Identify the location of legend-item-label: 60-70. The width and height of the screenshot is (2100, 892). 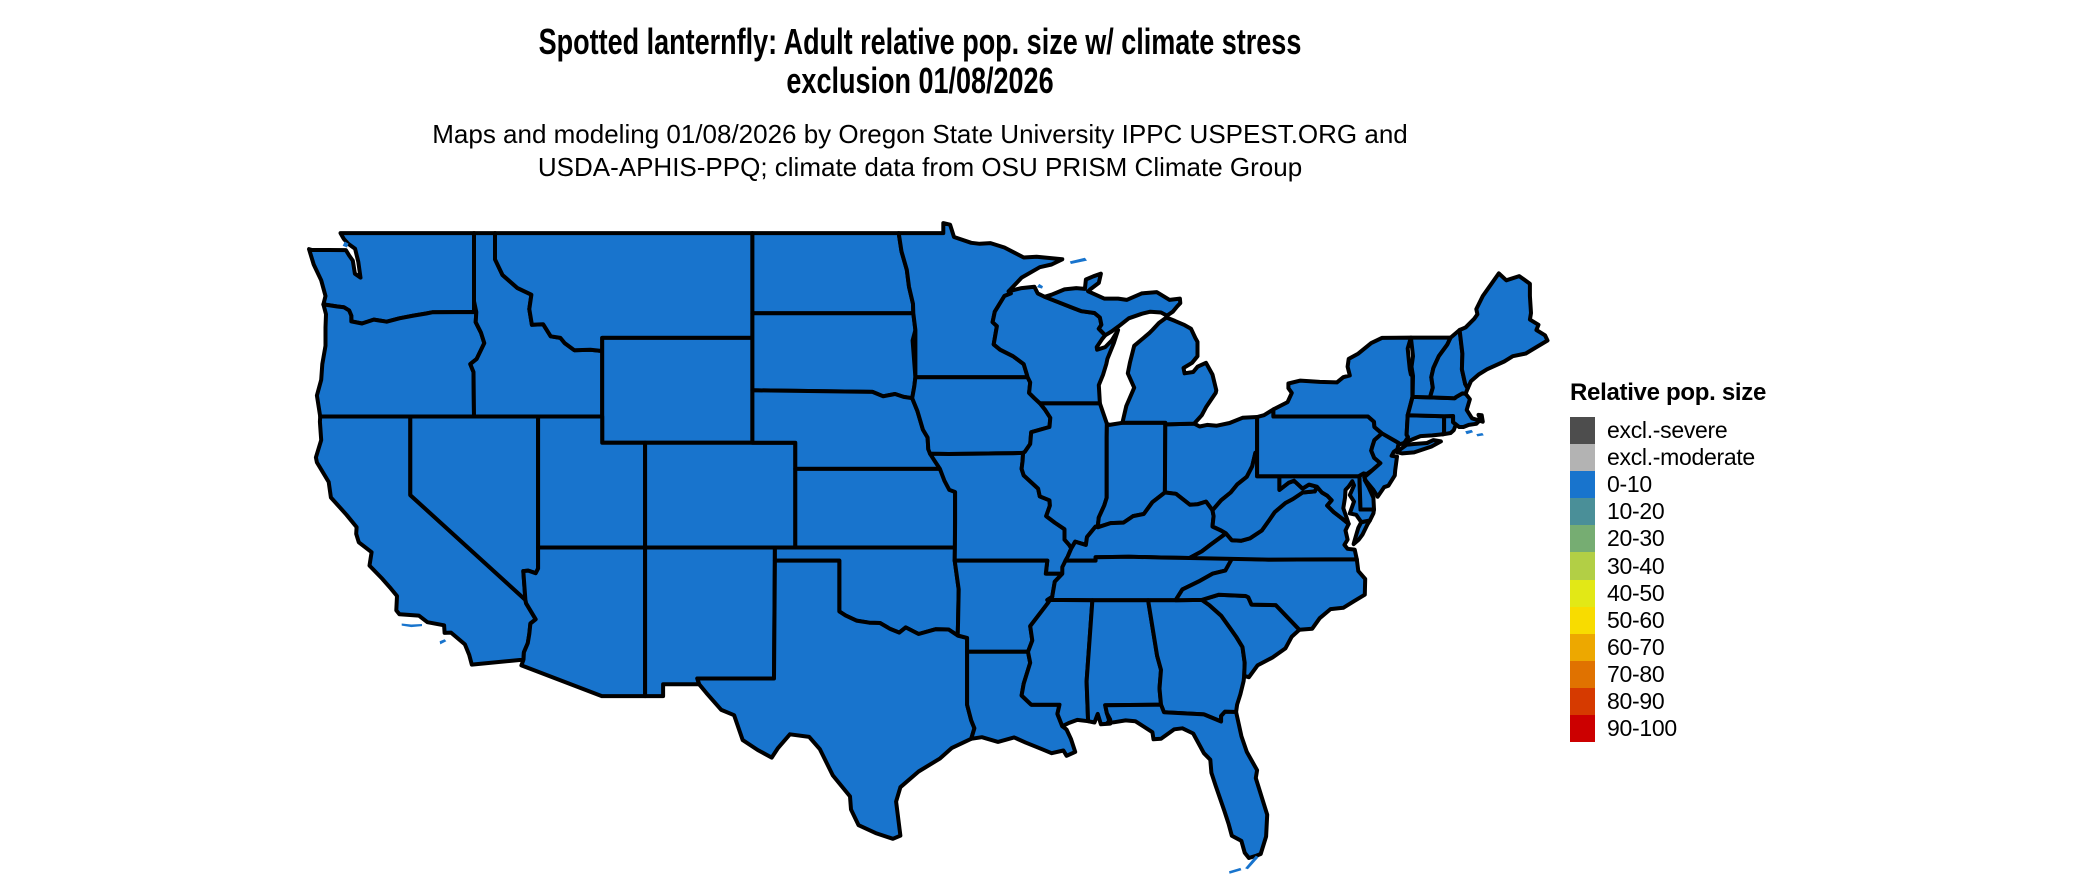
(1636, 646).